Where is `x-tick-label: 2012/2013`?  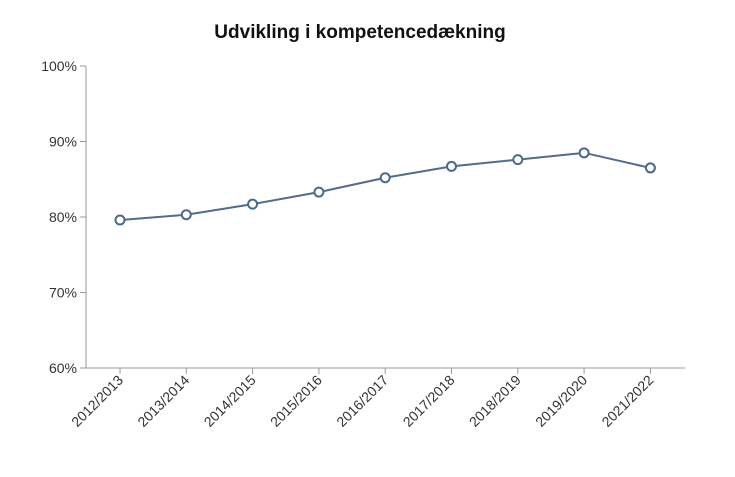
x-tick-label: 2012/2013 is located at coordinates (97, 401).